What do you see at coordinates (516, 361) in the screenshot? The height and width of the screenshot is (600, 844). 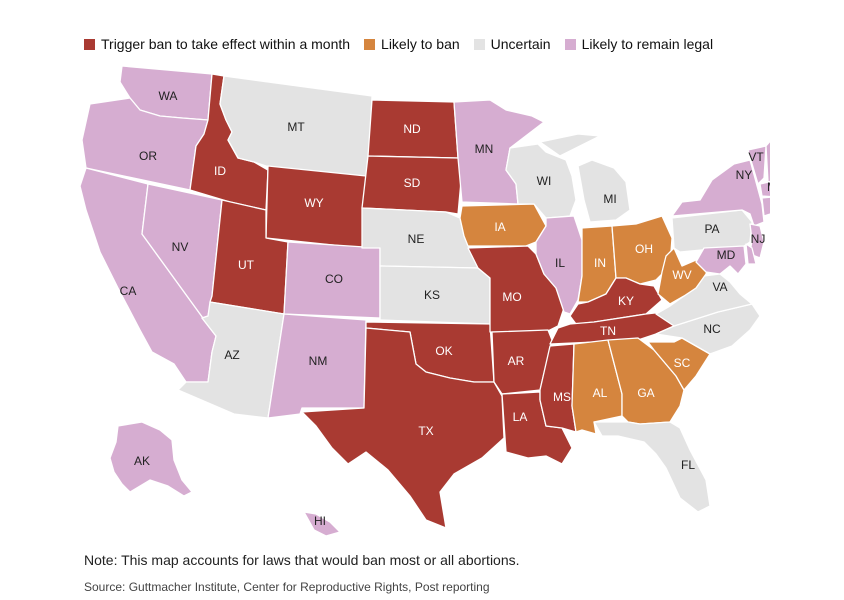 I see `state-label-ar: AR` at bounding box center [516, 361].